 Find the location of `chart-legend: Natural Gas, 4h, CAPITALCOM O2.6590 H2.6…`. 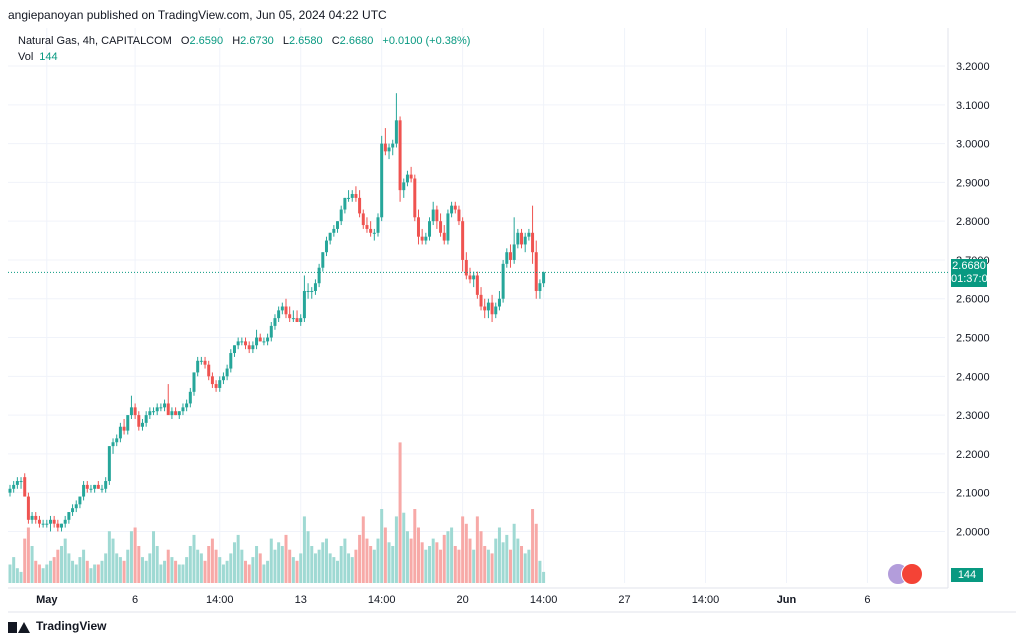

chart-legend: Natural Gas, 4h, CAPITALCOM O2.6590 H2.6… is located at coordinates (244, 49).